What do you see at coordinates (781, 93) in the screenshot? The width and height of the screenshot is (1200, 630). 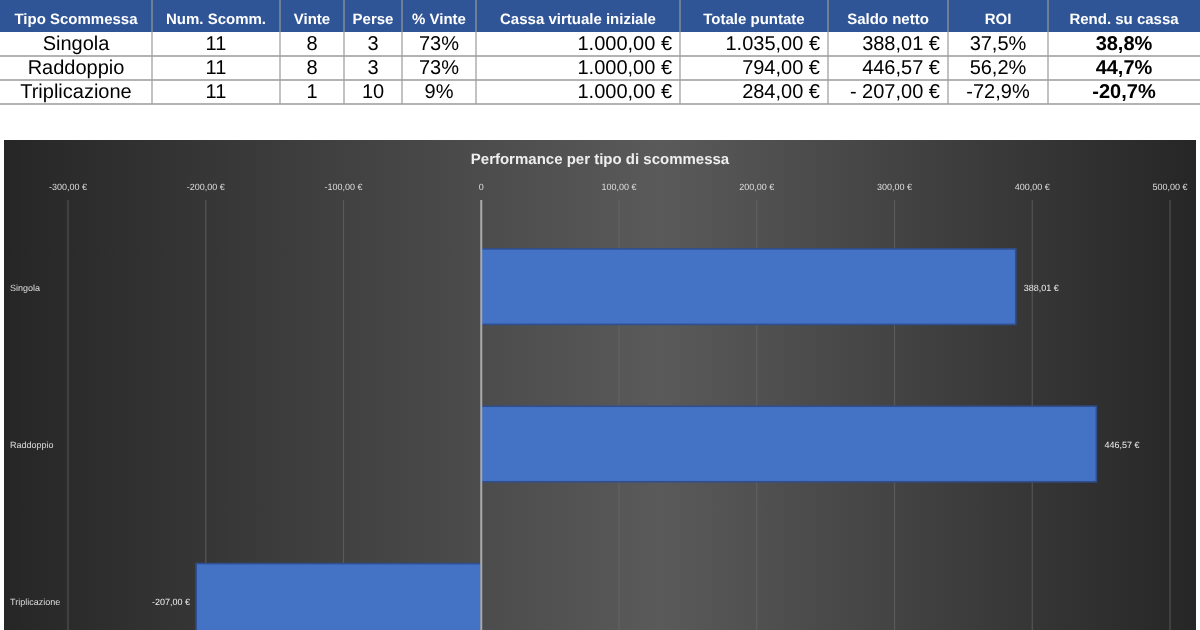 I see `text: 284,00 €` at bounding box center [781, 93].